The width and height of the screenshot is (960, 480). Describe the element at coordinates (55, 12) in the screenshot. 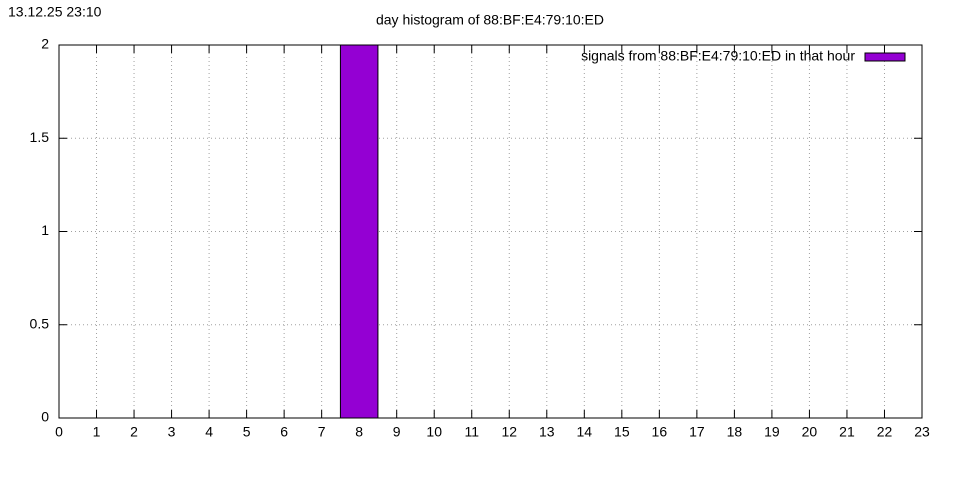

I see `timestamp: 13.12.25 23:10` at that location.